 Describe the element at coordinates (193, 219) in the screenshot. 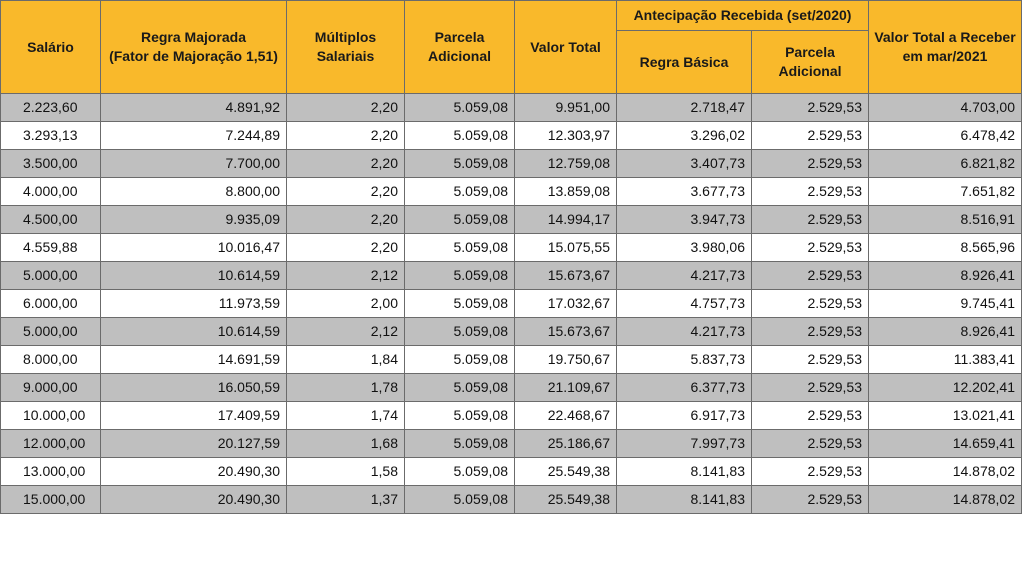

I see `cell-regra-majorada: 9.935,09` at that location.